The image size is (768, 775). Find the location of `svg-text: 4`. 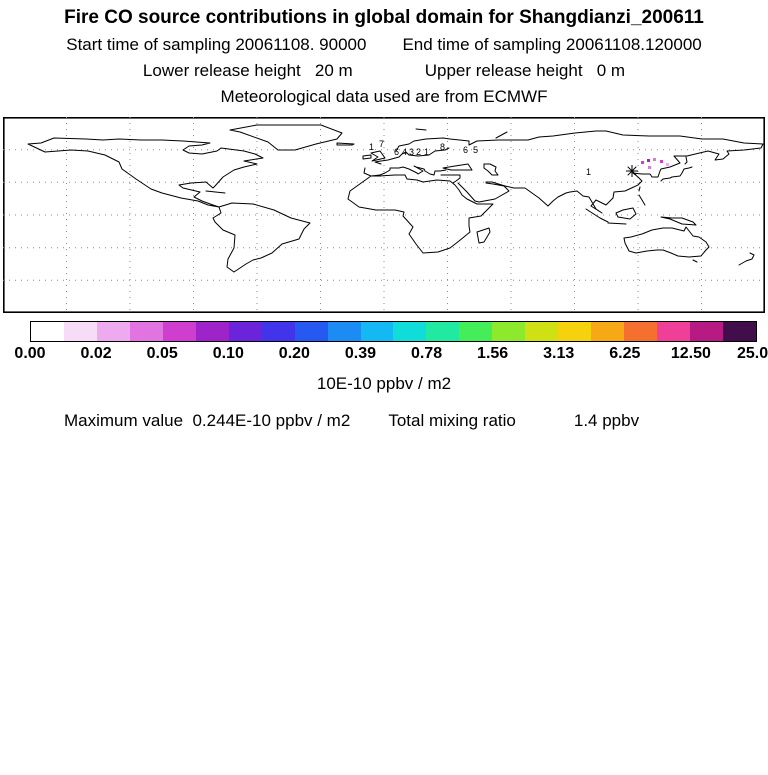

svg-text: 4 is located at coordinates (404, 152).